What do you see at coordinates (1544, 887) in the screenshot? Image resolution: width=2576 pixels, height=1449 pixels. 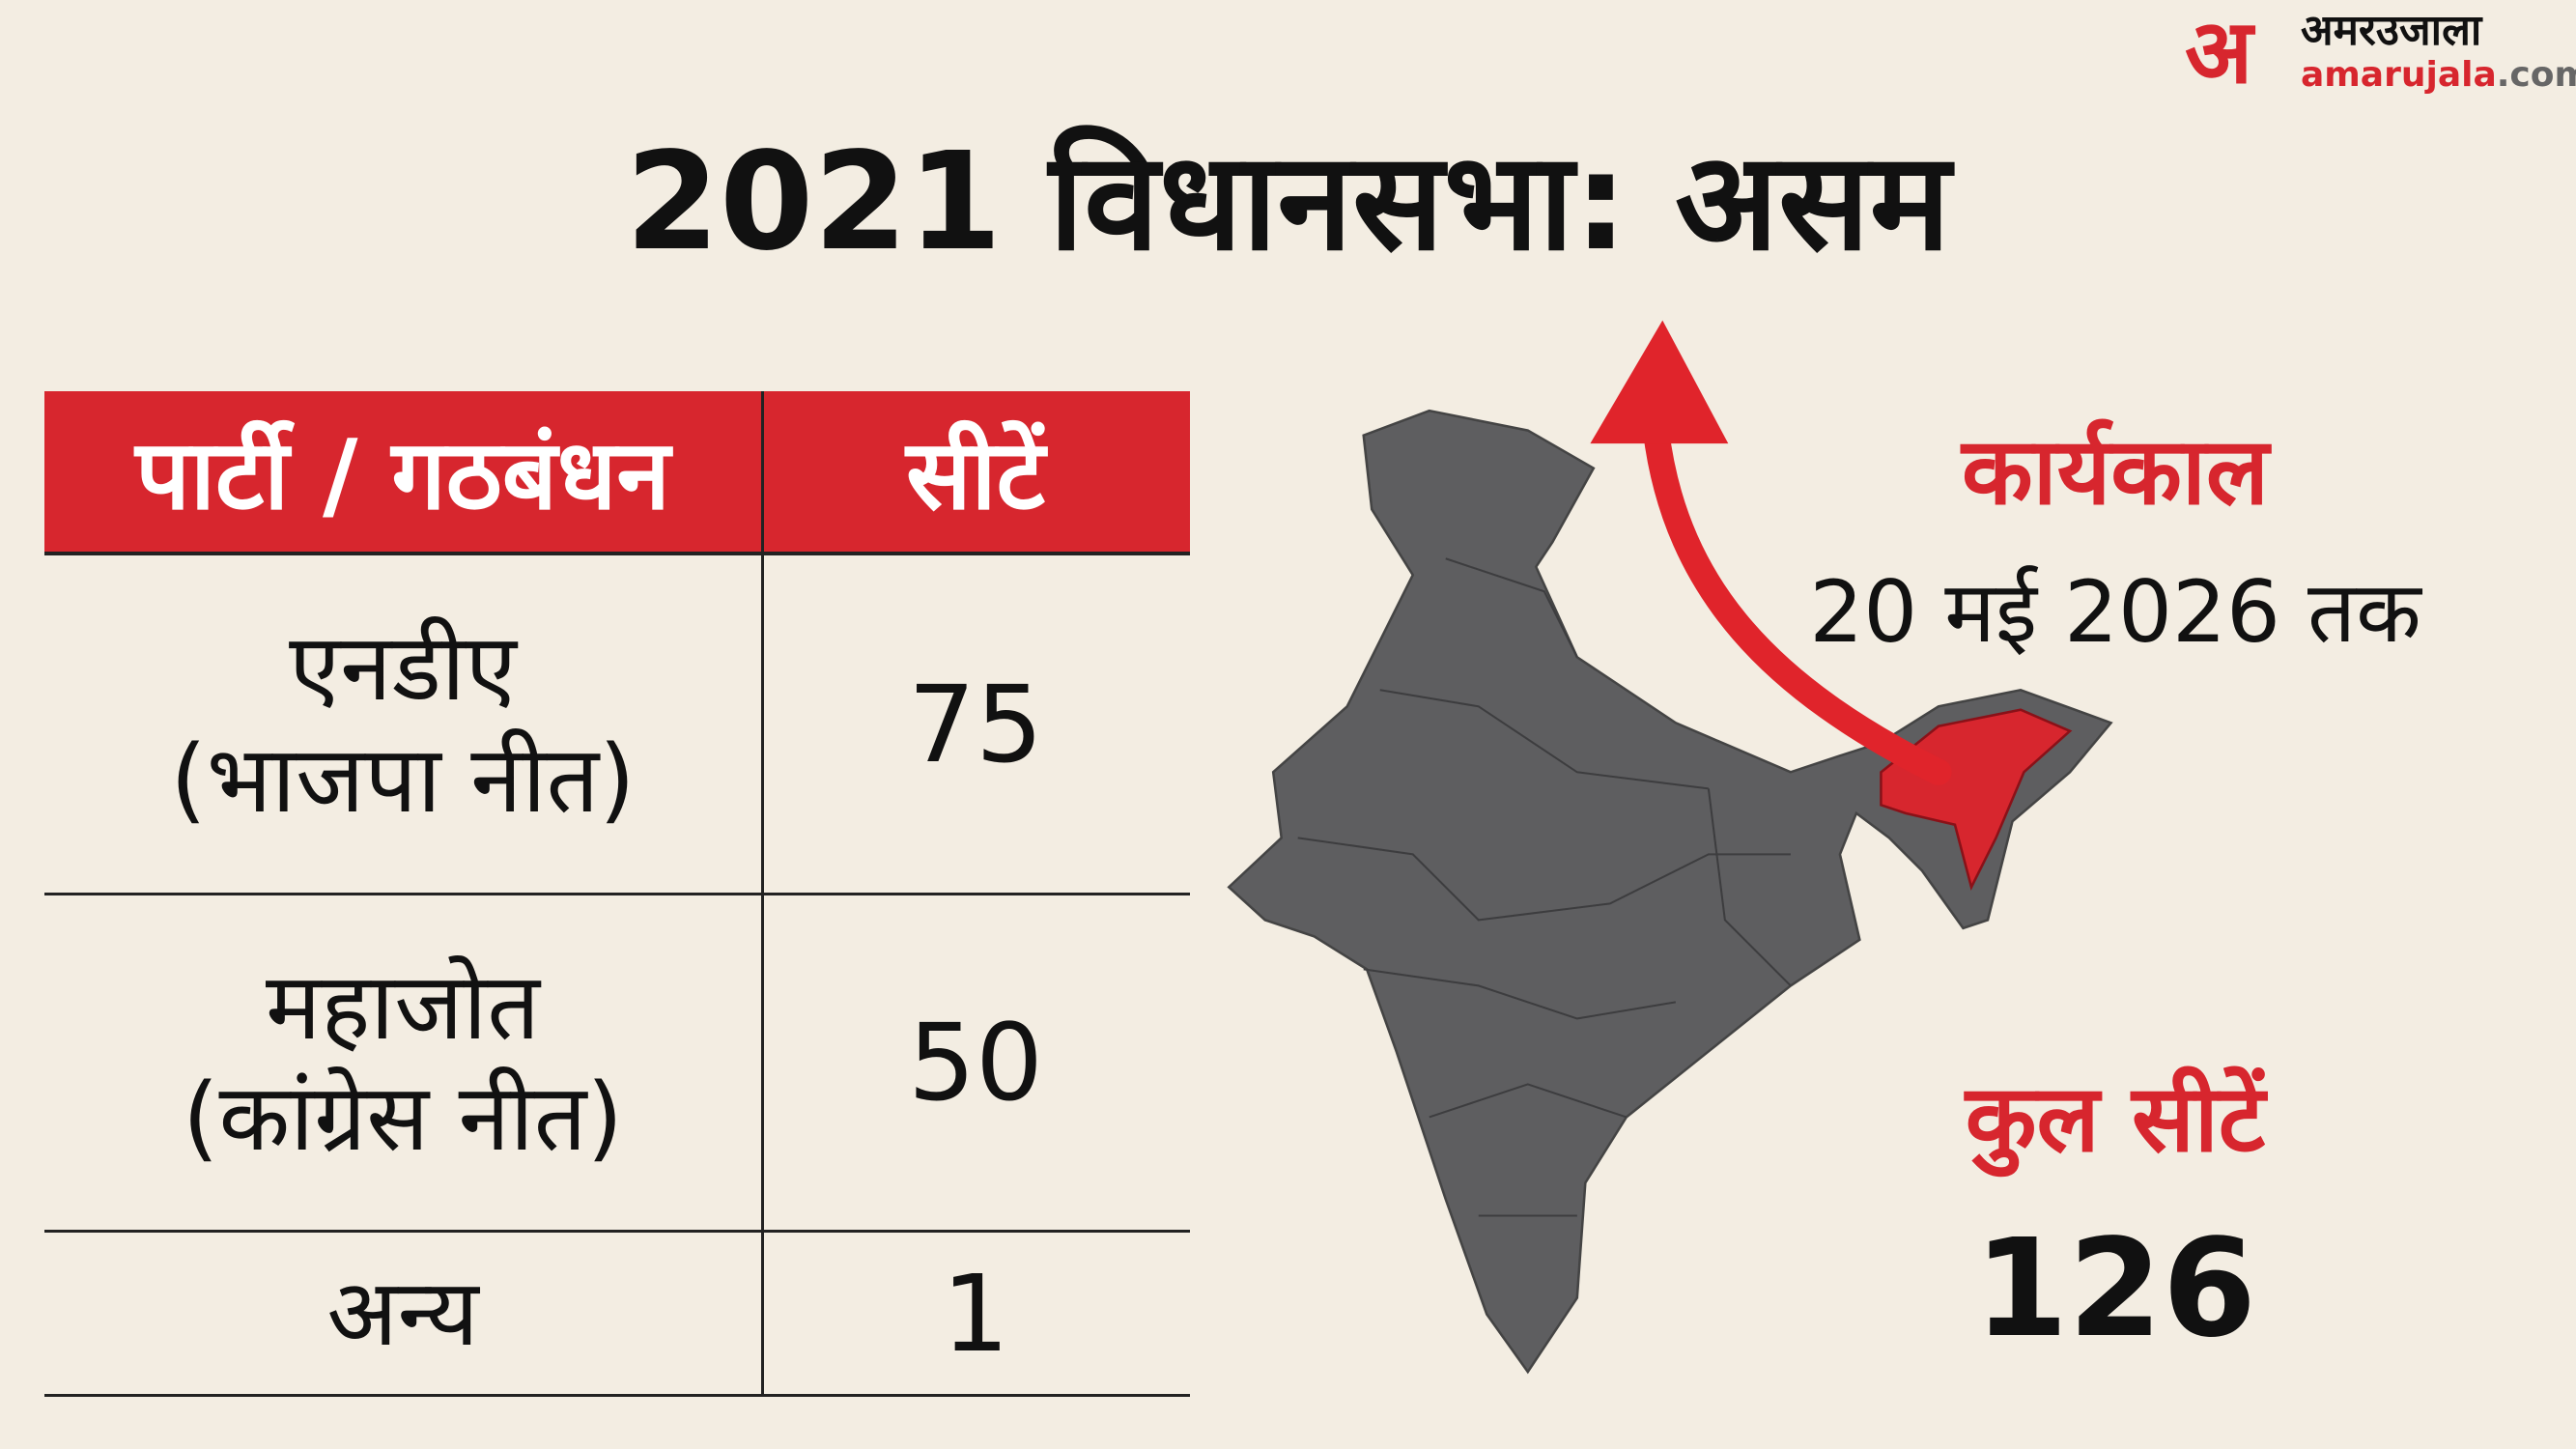 I see `state-borders` at bounding box center [1544, 887].